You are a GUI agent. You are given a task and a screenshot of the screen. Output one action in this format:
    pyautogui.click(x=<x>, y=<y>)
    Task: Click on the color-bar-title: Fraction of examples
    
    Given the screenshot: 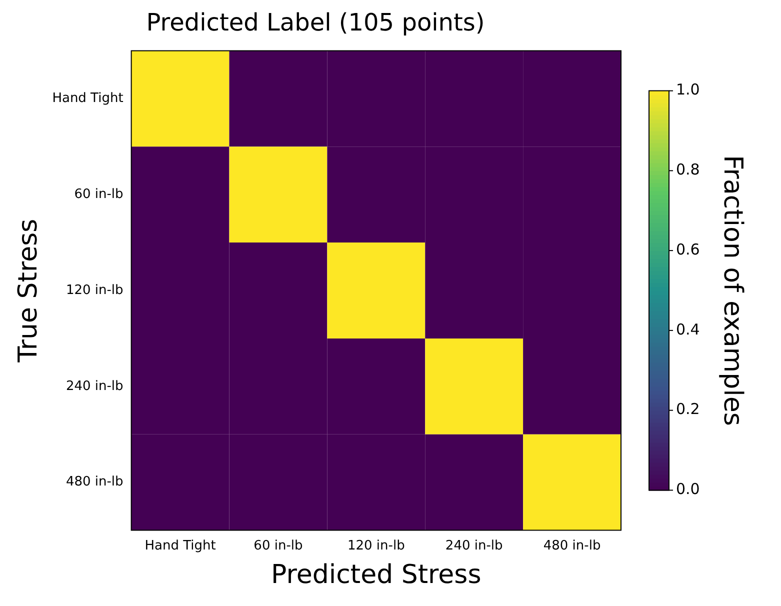 What is the action you would take?
    pyautogui.click(x=732, y=290)
    